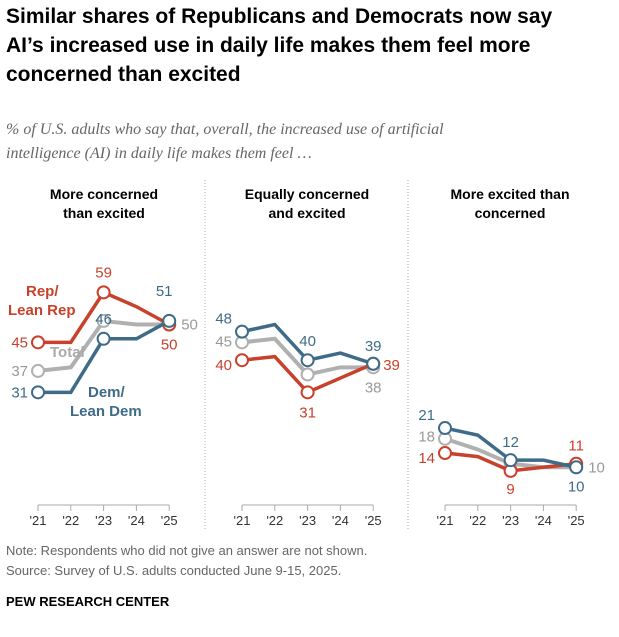 This screenshot has width=619, height=637. I want to click on dem-data-label: 46, so click(103, 319).